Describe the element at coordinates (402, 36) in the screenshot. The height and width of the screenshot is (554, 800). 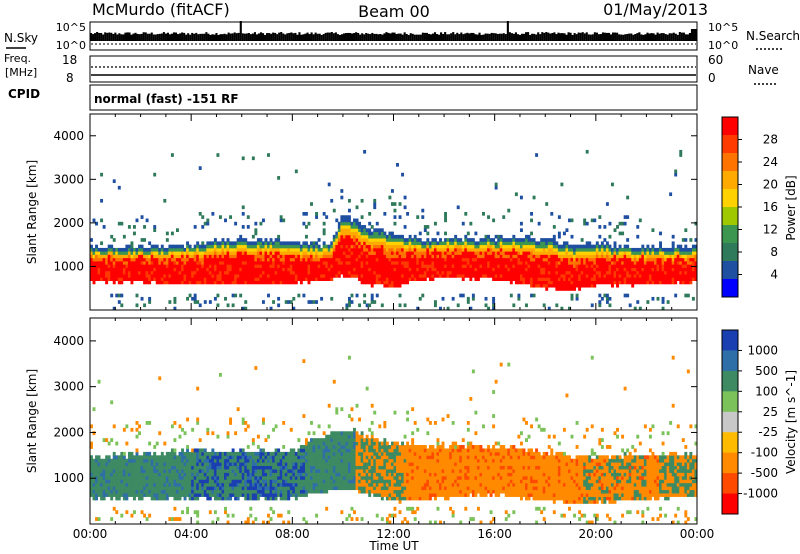
I see `noise-panel: N.Sky 10^5 10^0 10^5 10^0 N.Search` at that location.